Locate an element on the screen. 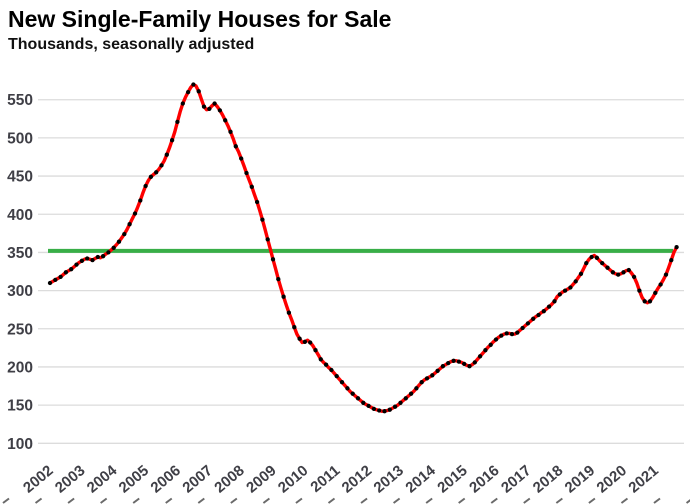  x-axis-tick-label: 2021 is located at coordinates (643, 479).